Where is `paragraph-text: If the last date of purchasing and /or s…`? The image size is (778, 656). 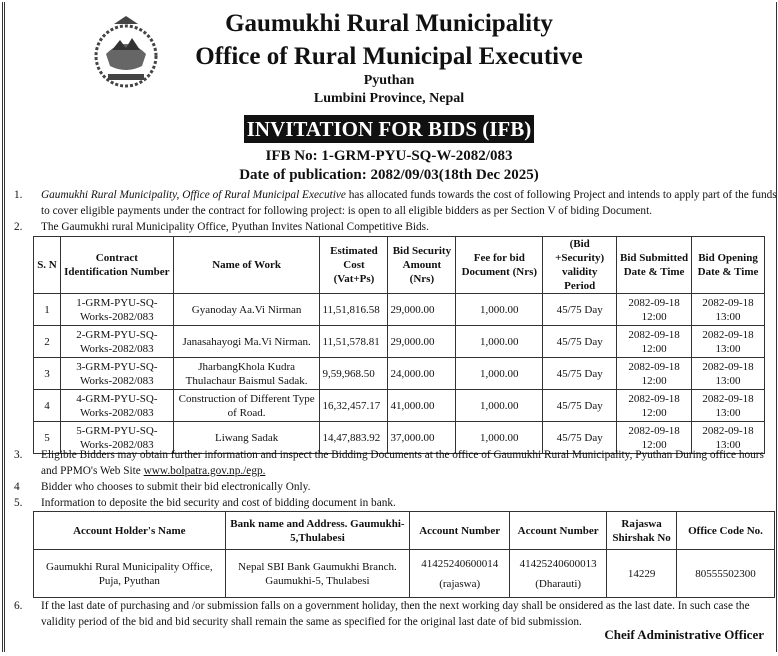 paragraph-text: If the last date of purchasing and /or s… is located at coordinates (395, 614).